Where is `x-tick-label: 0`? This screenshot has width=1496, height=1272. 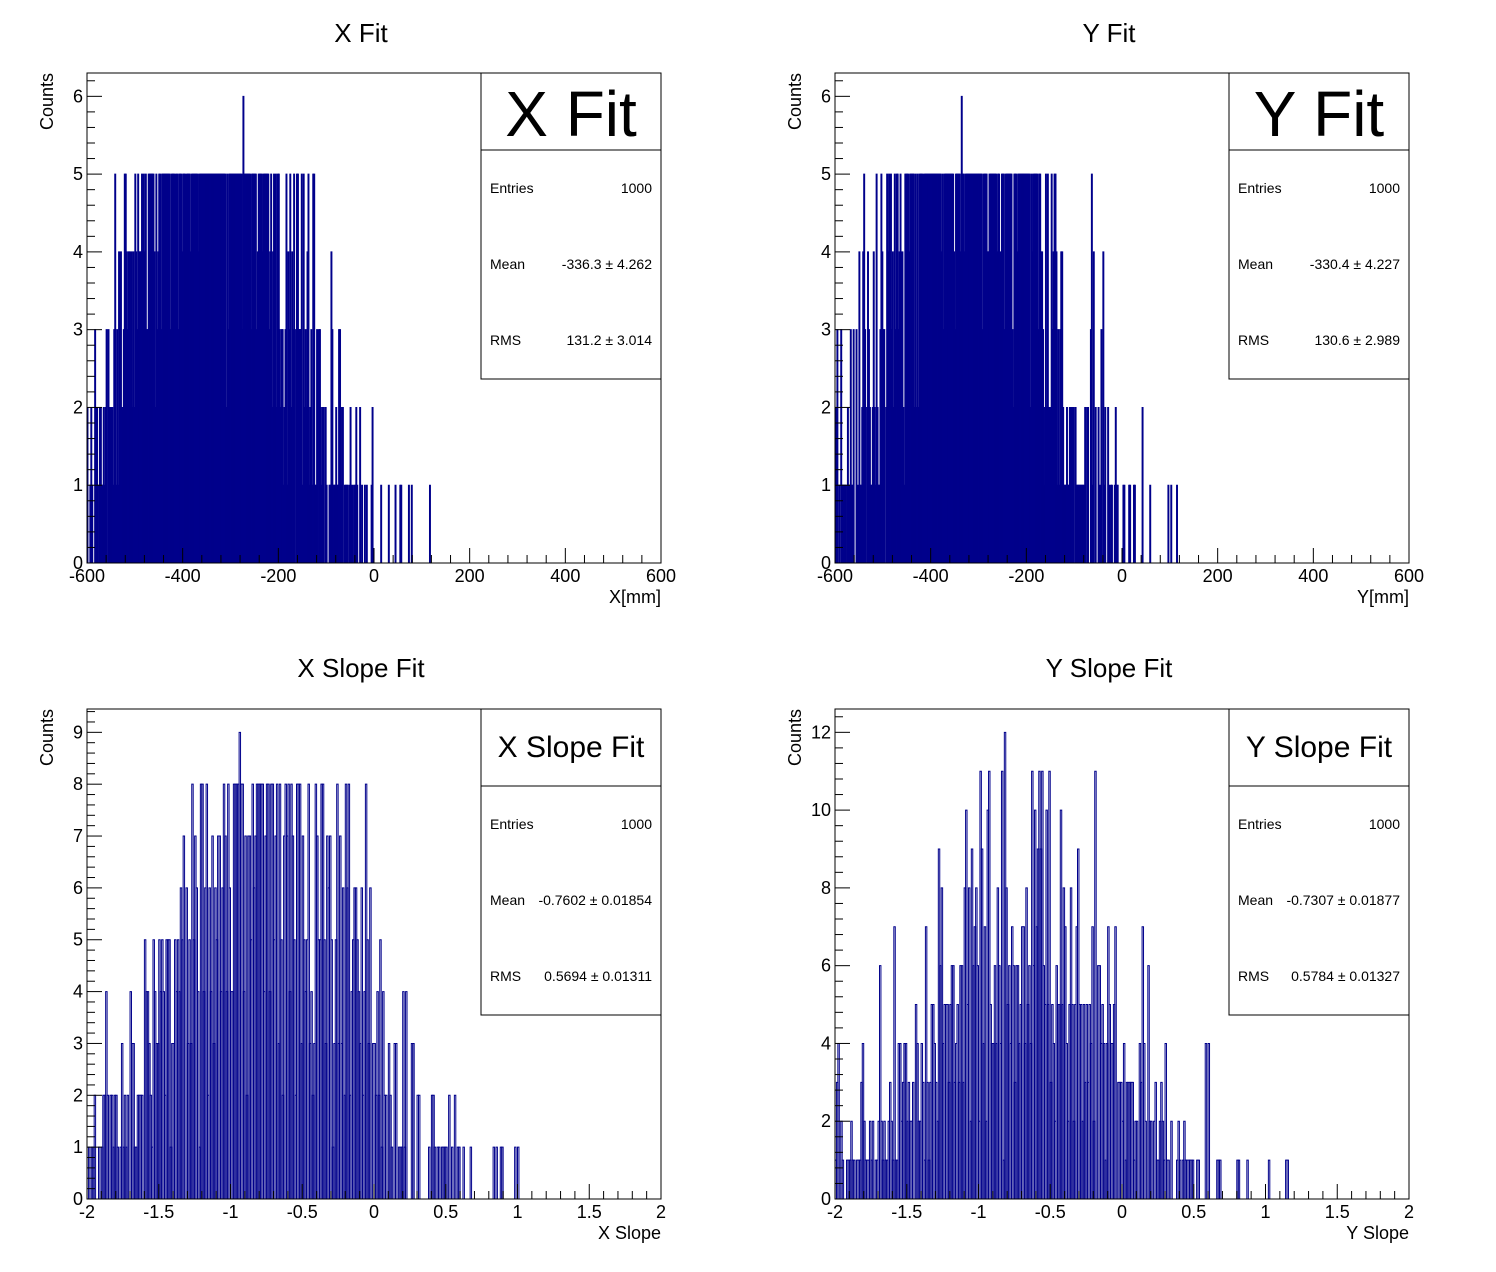
x-tick-label: 0 is located at coordinates (1122, 1212).